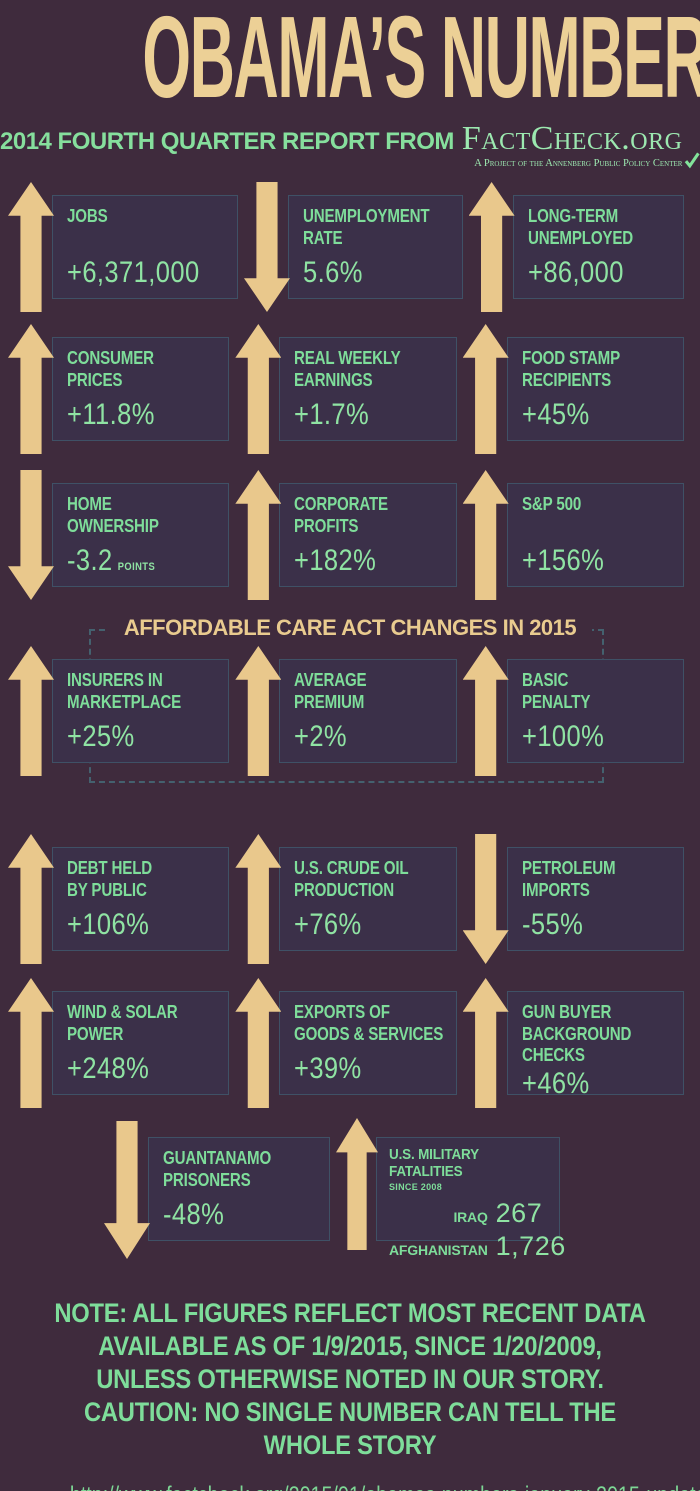 The image size is (700, 1491). What do you see at coordinates (562, 560) in the screenshot?
I see `stat-value: +156%` at bounding box center [562, 560].